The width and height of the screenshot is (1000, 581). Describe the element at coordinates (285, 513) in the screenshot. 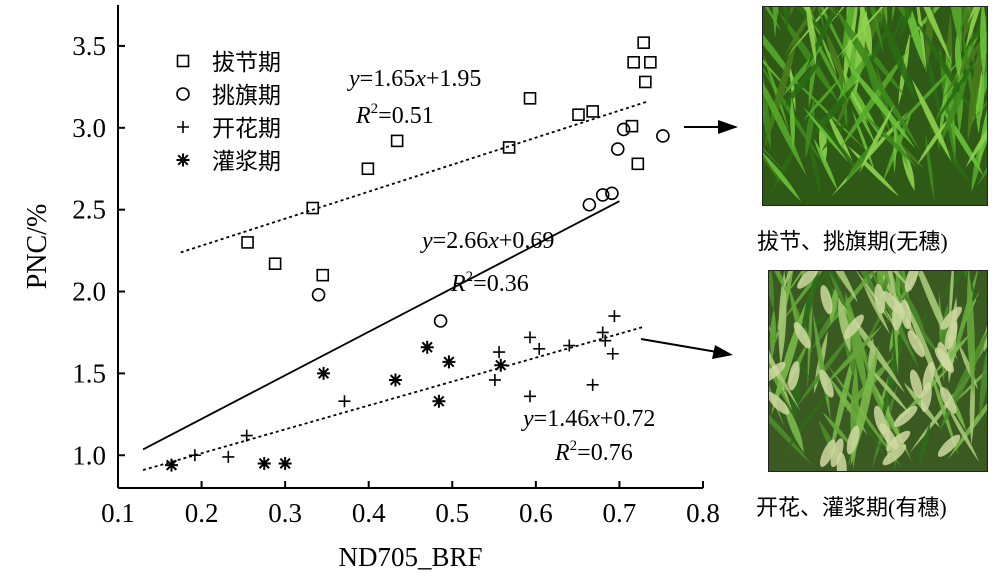

I see `x-tick-label: 0.3` at that location.